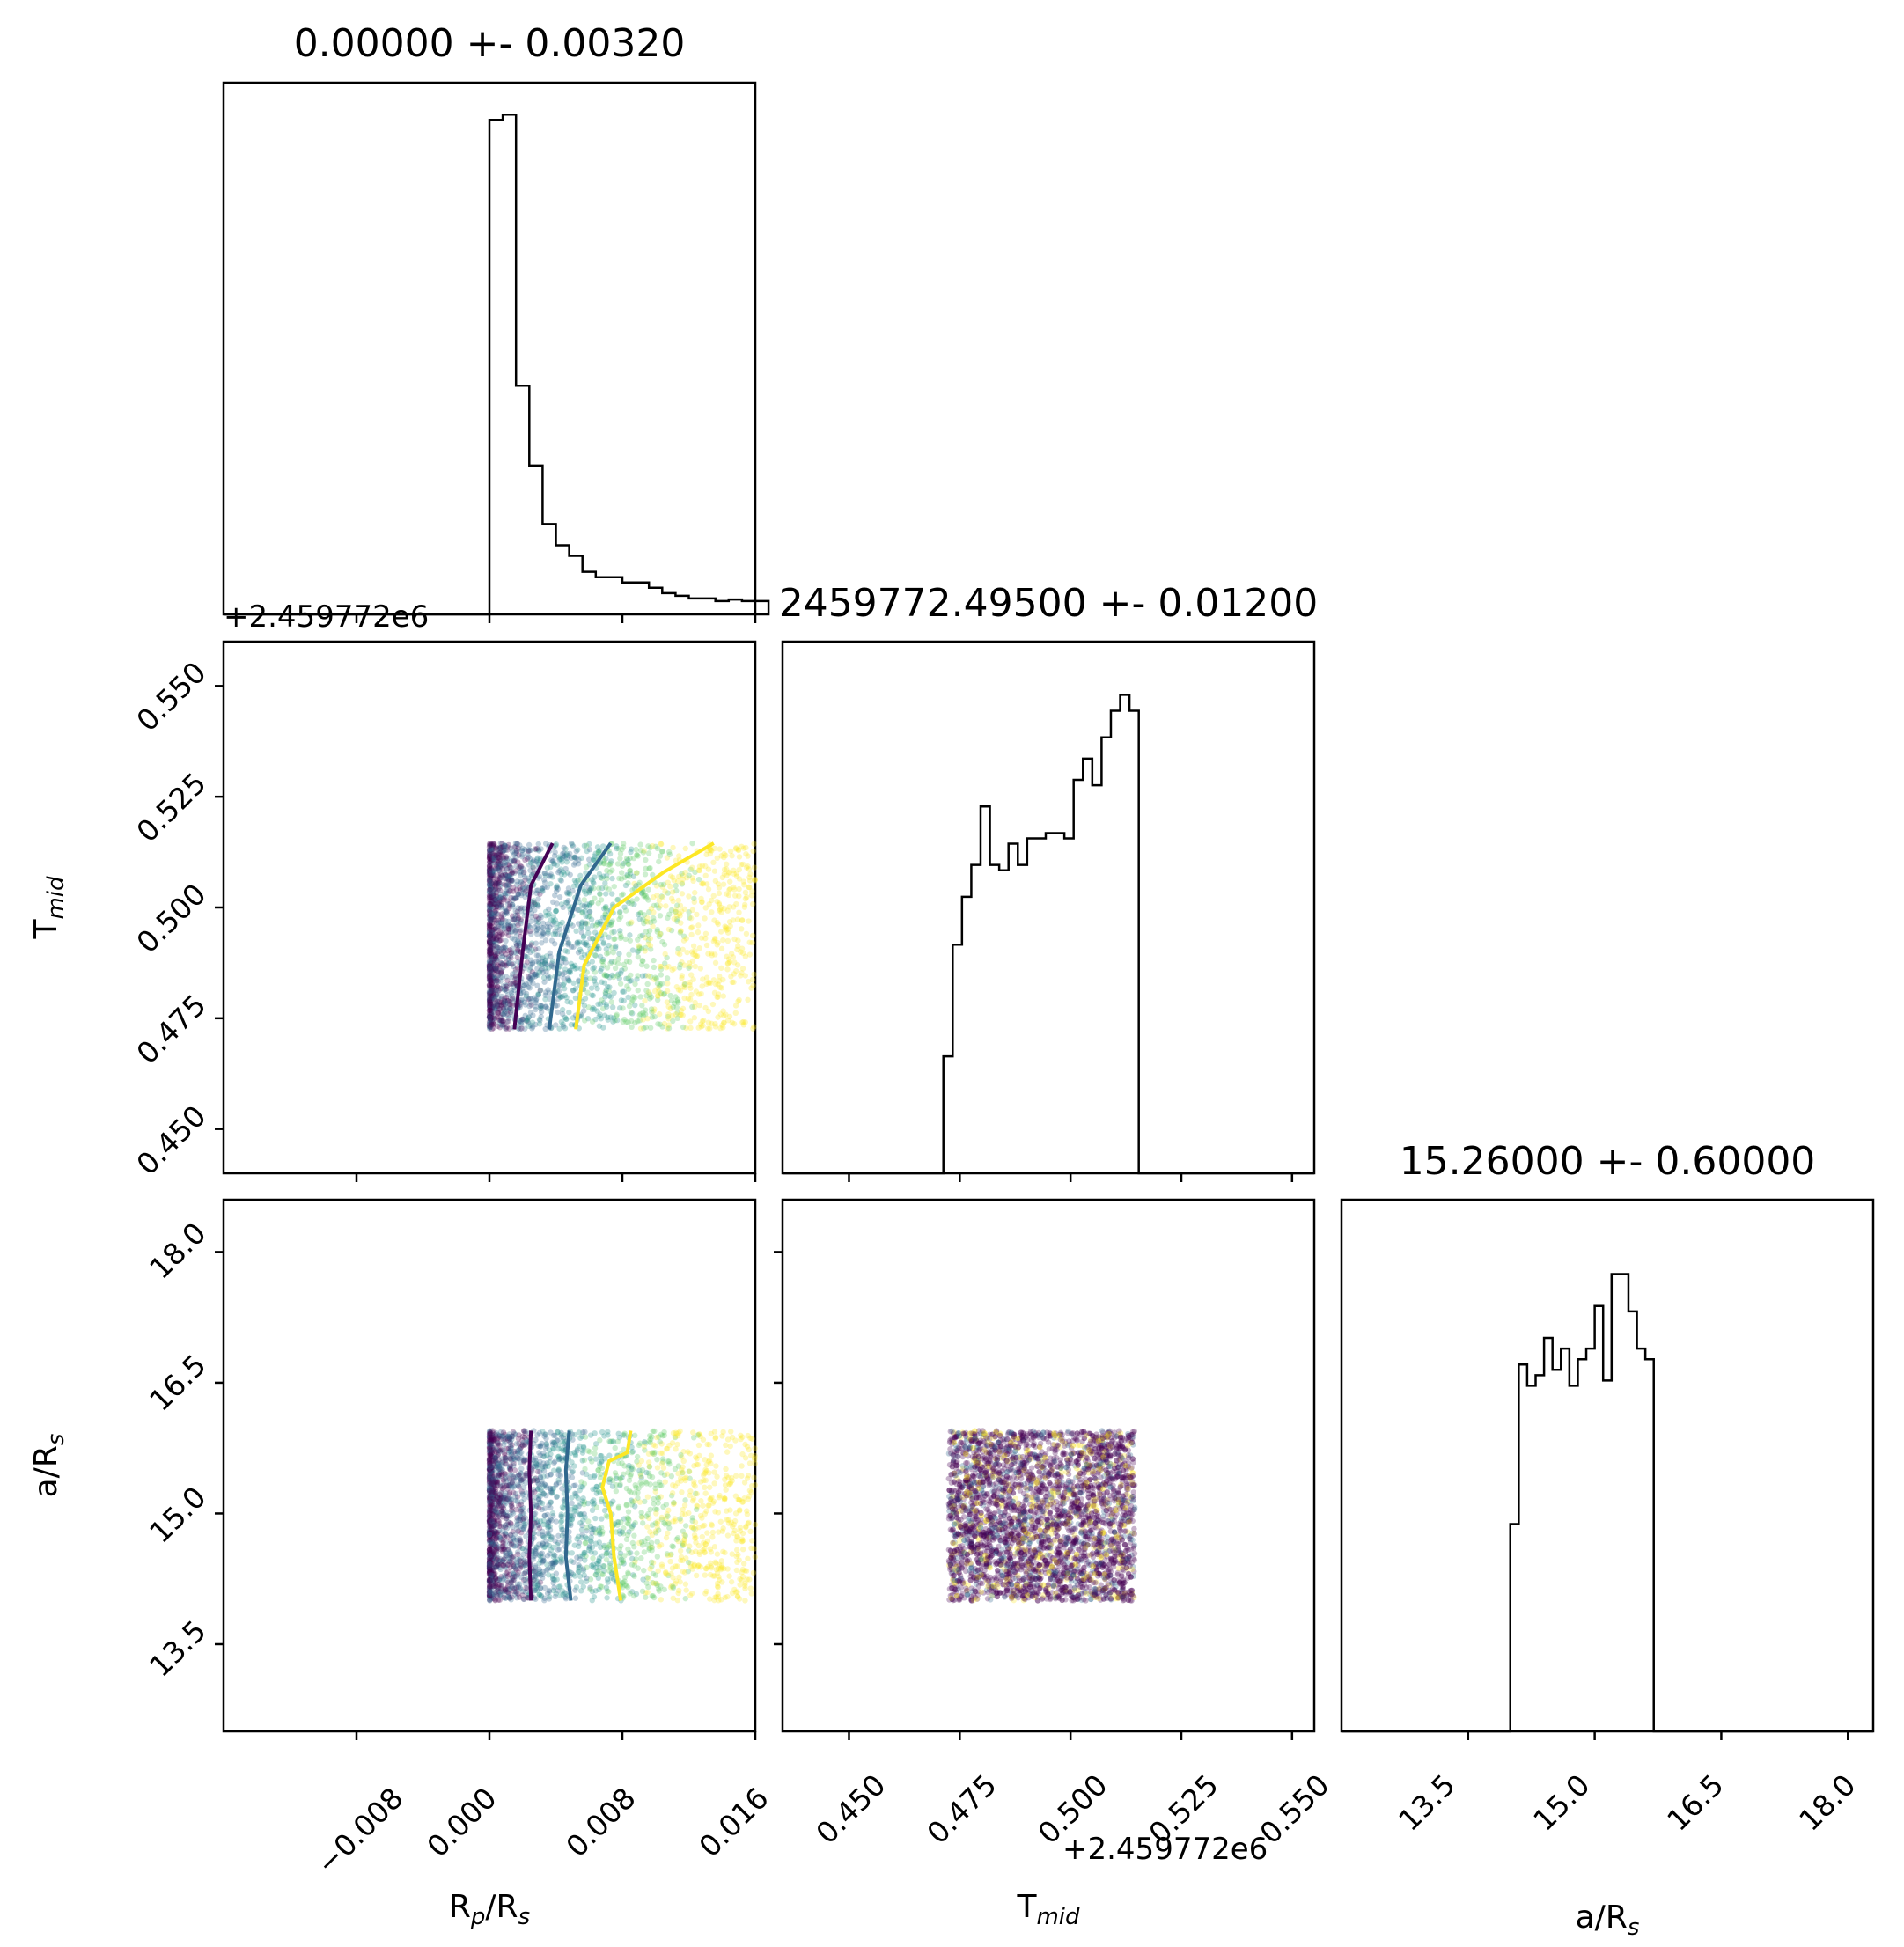  Describe the element at coordinates (1048, 1465) in the screenshot. I see `panel-a-vs-t` at that location.